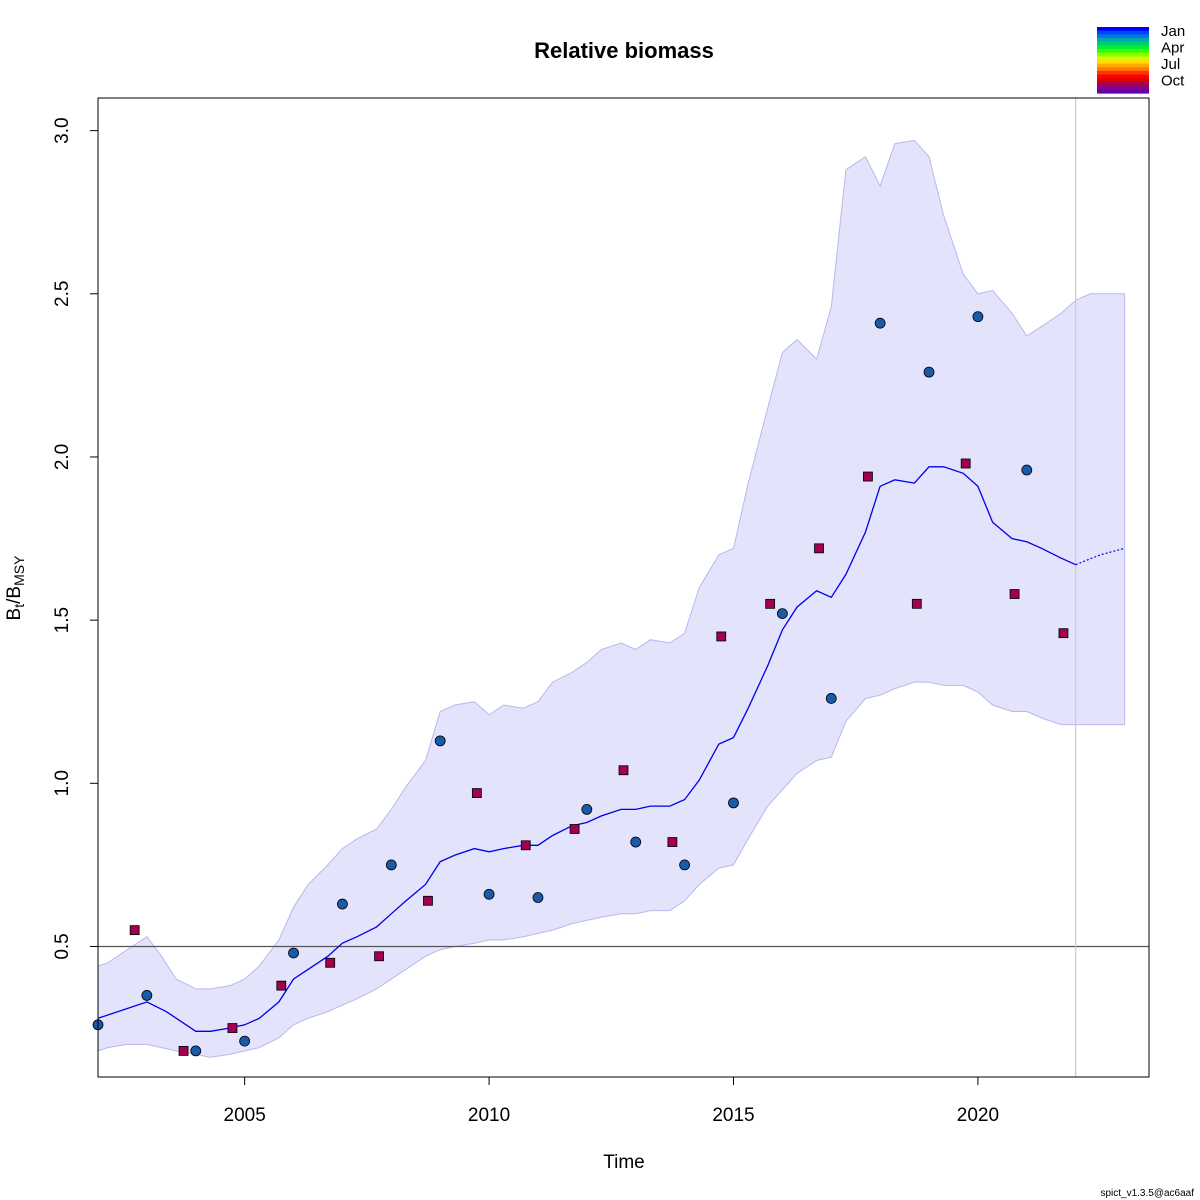 This screenshot has width=1200, height=1200. I want to click on x-axis-label: Time, so click(624, 1162).